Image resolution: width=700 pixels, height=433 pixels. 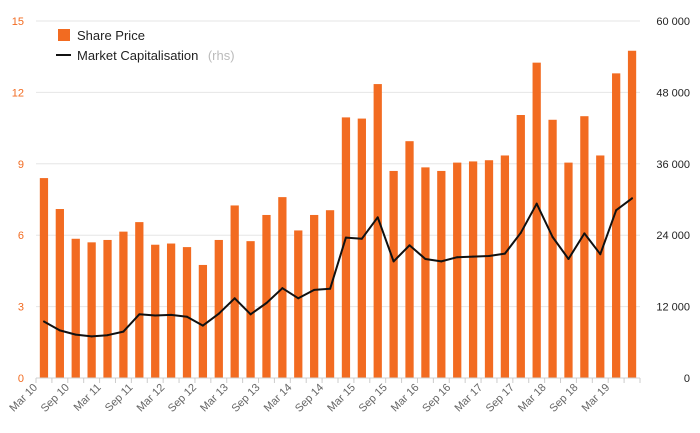 What do you see at coordinates (563, 398) in the screenshot?
I see `x-tick-label: Sep 18` at bounding box center [563, 398].